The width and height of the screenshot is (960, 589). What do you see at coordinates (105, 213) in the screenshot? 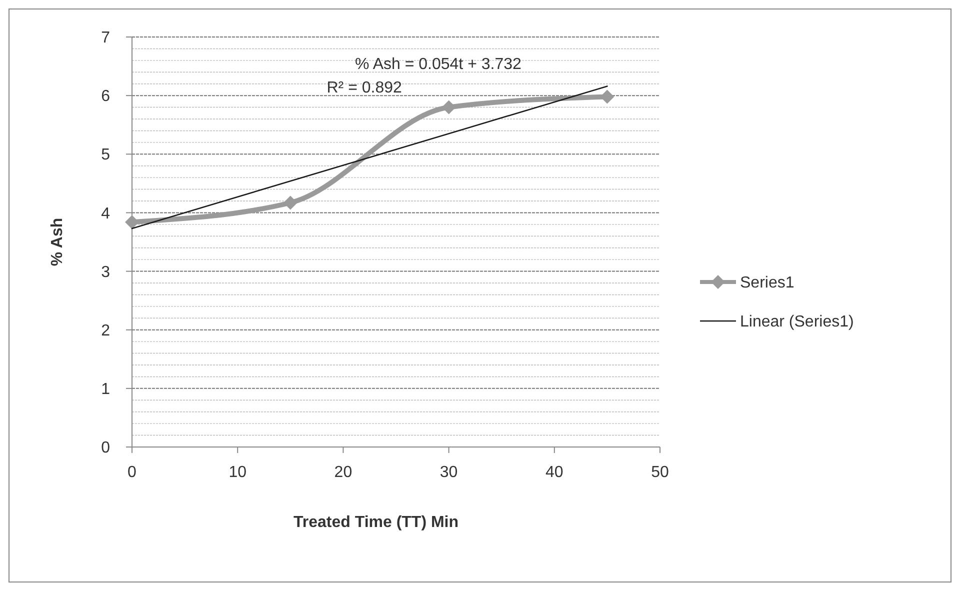
I see `y-tick-label: 4` at bounding box center [105, 213].